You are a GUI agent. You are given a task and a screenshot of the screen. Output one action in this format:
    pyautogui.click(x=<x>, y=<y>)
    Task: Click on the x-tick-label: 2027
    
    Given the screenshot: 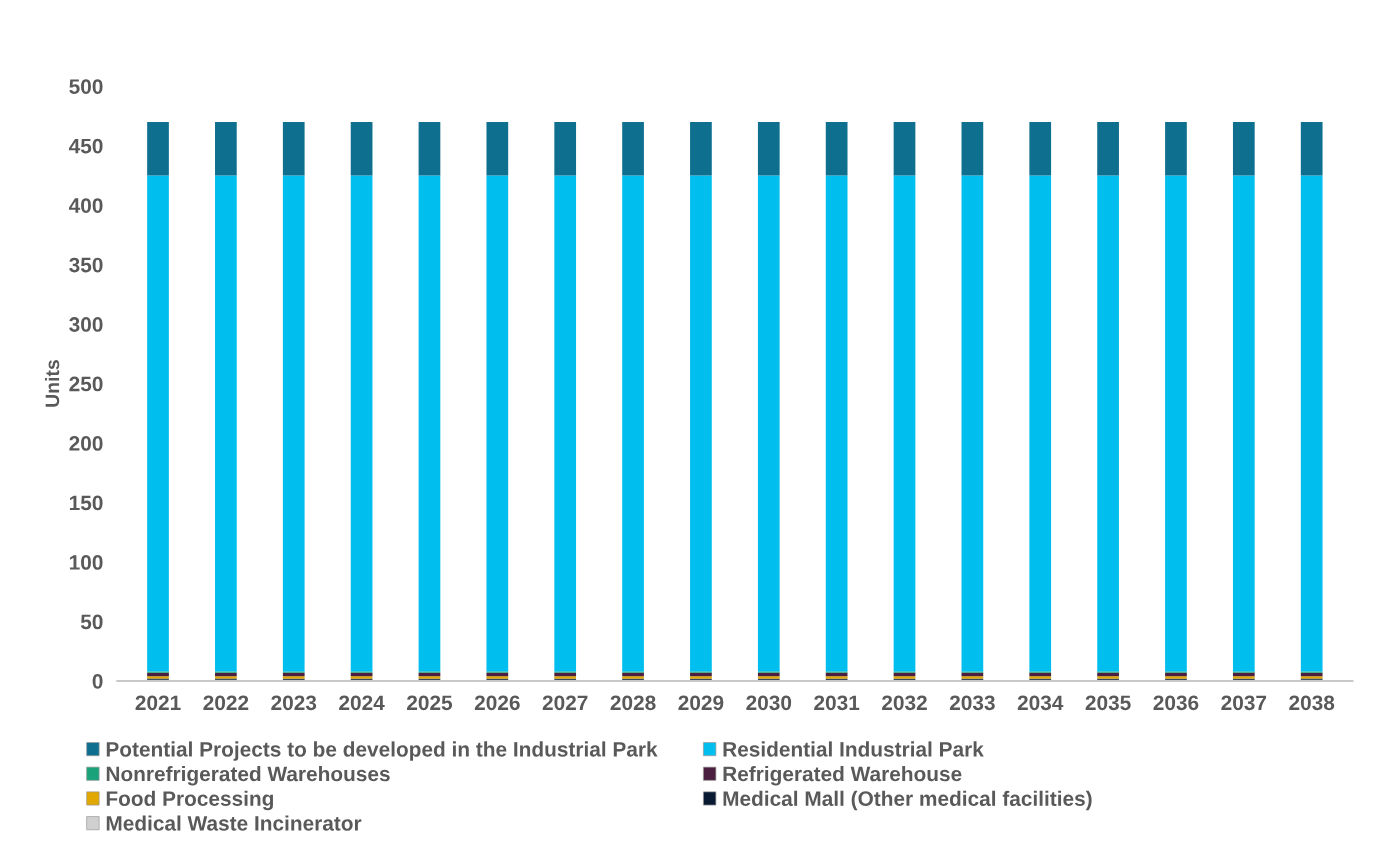 What is the action you would take?
    pyautogui.click(x=565, y=703)
    